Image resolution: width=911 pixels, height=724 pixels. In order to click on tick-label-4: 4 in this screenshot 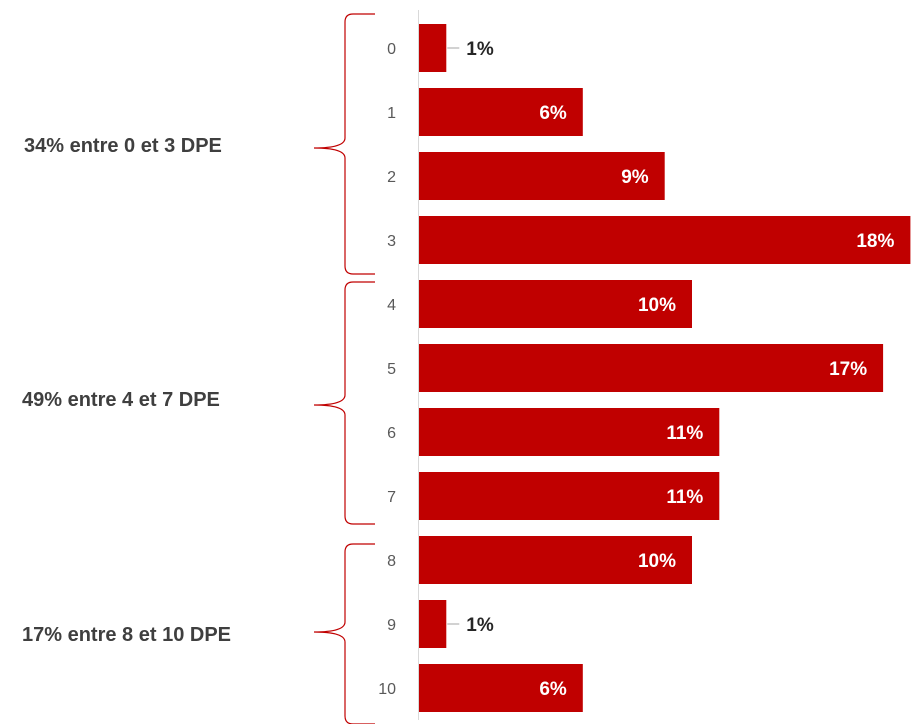, I will do `click(391, 305)`.